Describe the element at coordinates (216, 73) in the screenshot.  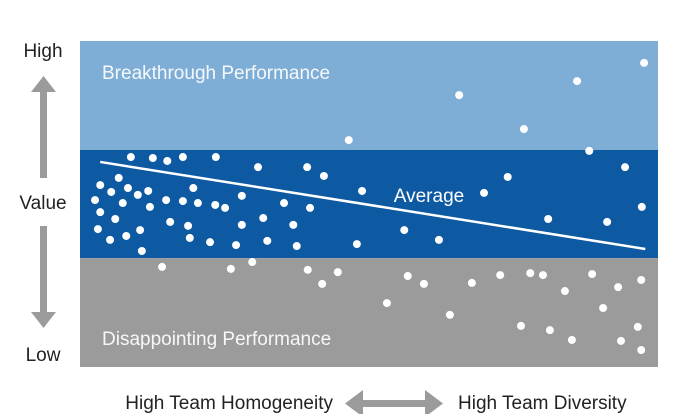
I see `band-label: Breakthrough Performance` at that location.